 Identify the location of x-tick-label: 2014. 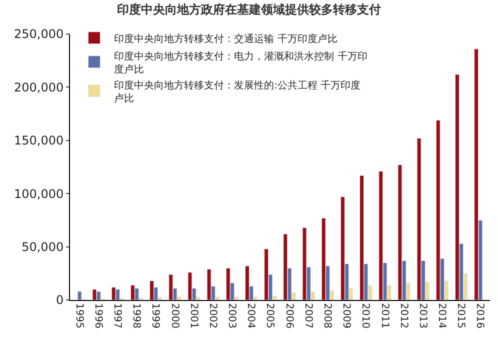
(442, 315).